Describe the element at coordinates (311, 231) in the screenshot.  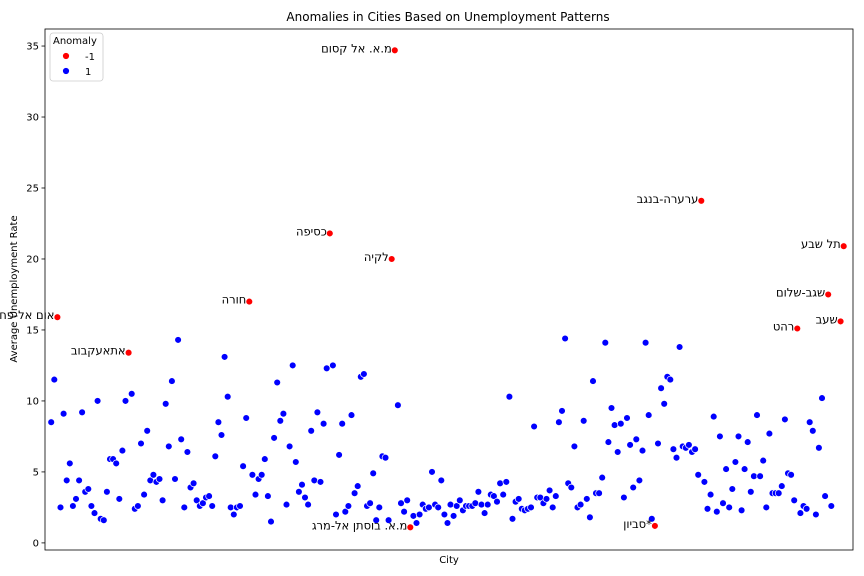
I see `anomaly-label: כסיפה` at that location.